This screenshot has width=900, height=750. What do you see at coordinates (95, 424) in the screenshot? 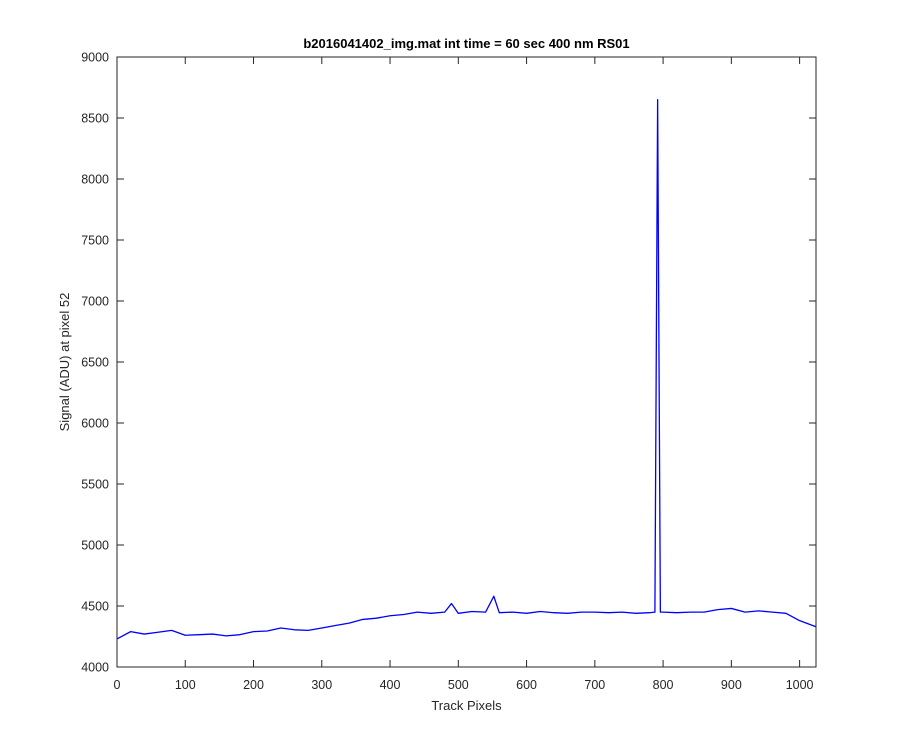
I see `y-tick-label: 6000` at bounding box center [95, 424].